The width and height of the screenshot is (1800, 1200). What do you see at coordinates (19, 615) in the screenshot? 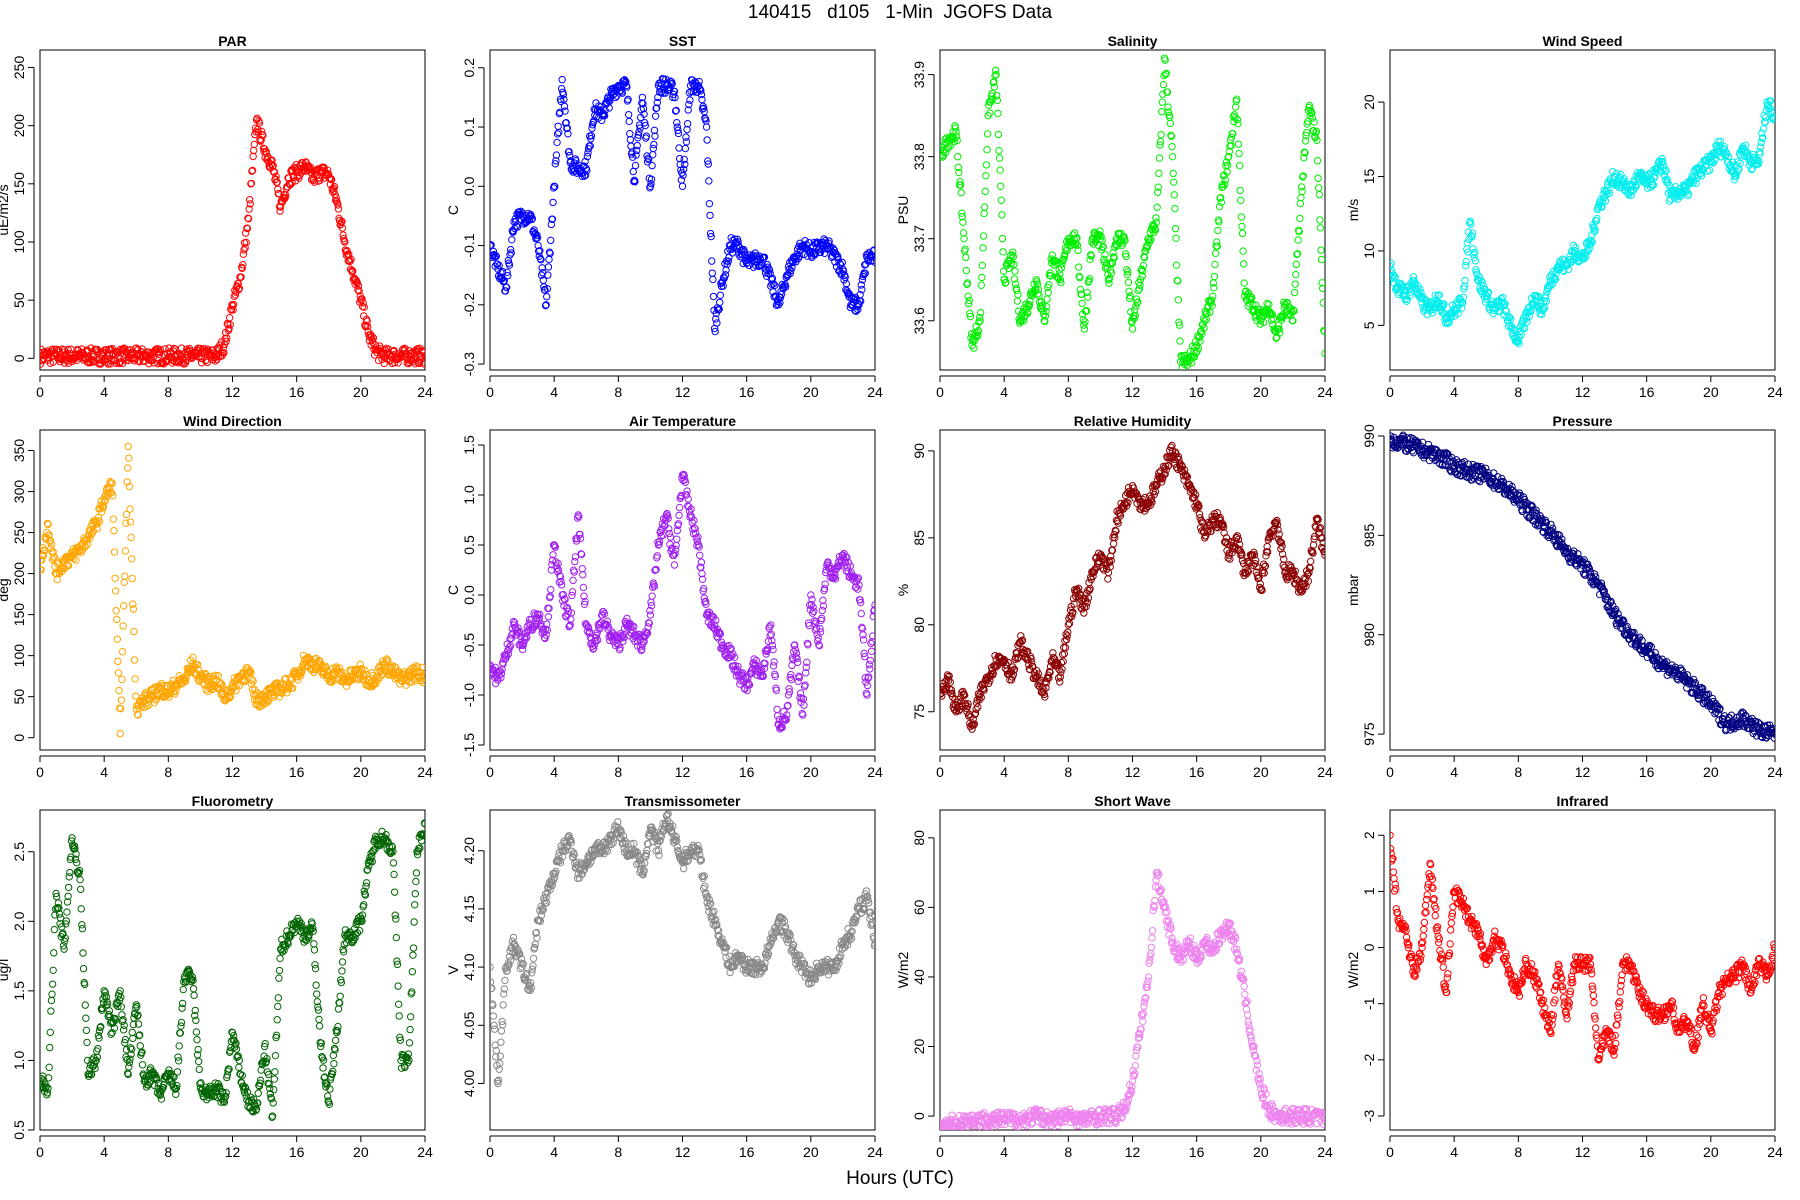
I see `y-tick-label: 150` at bounding box center [19, 615].